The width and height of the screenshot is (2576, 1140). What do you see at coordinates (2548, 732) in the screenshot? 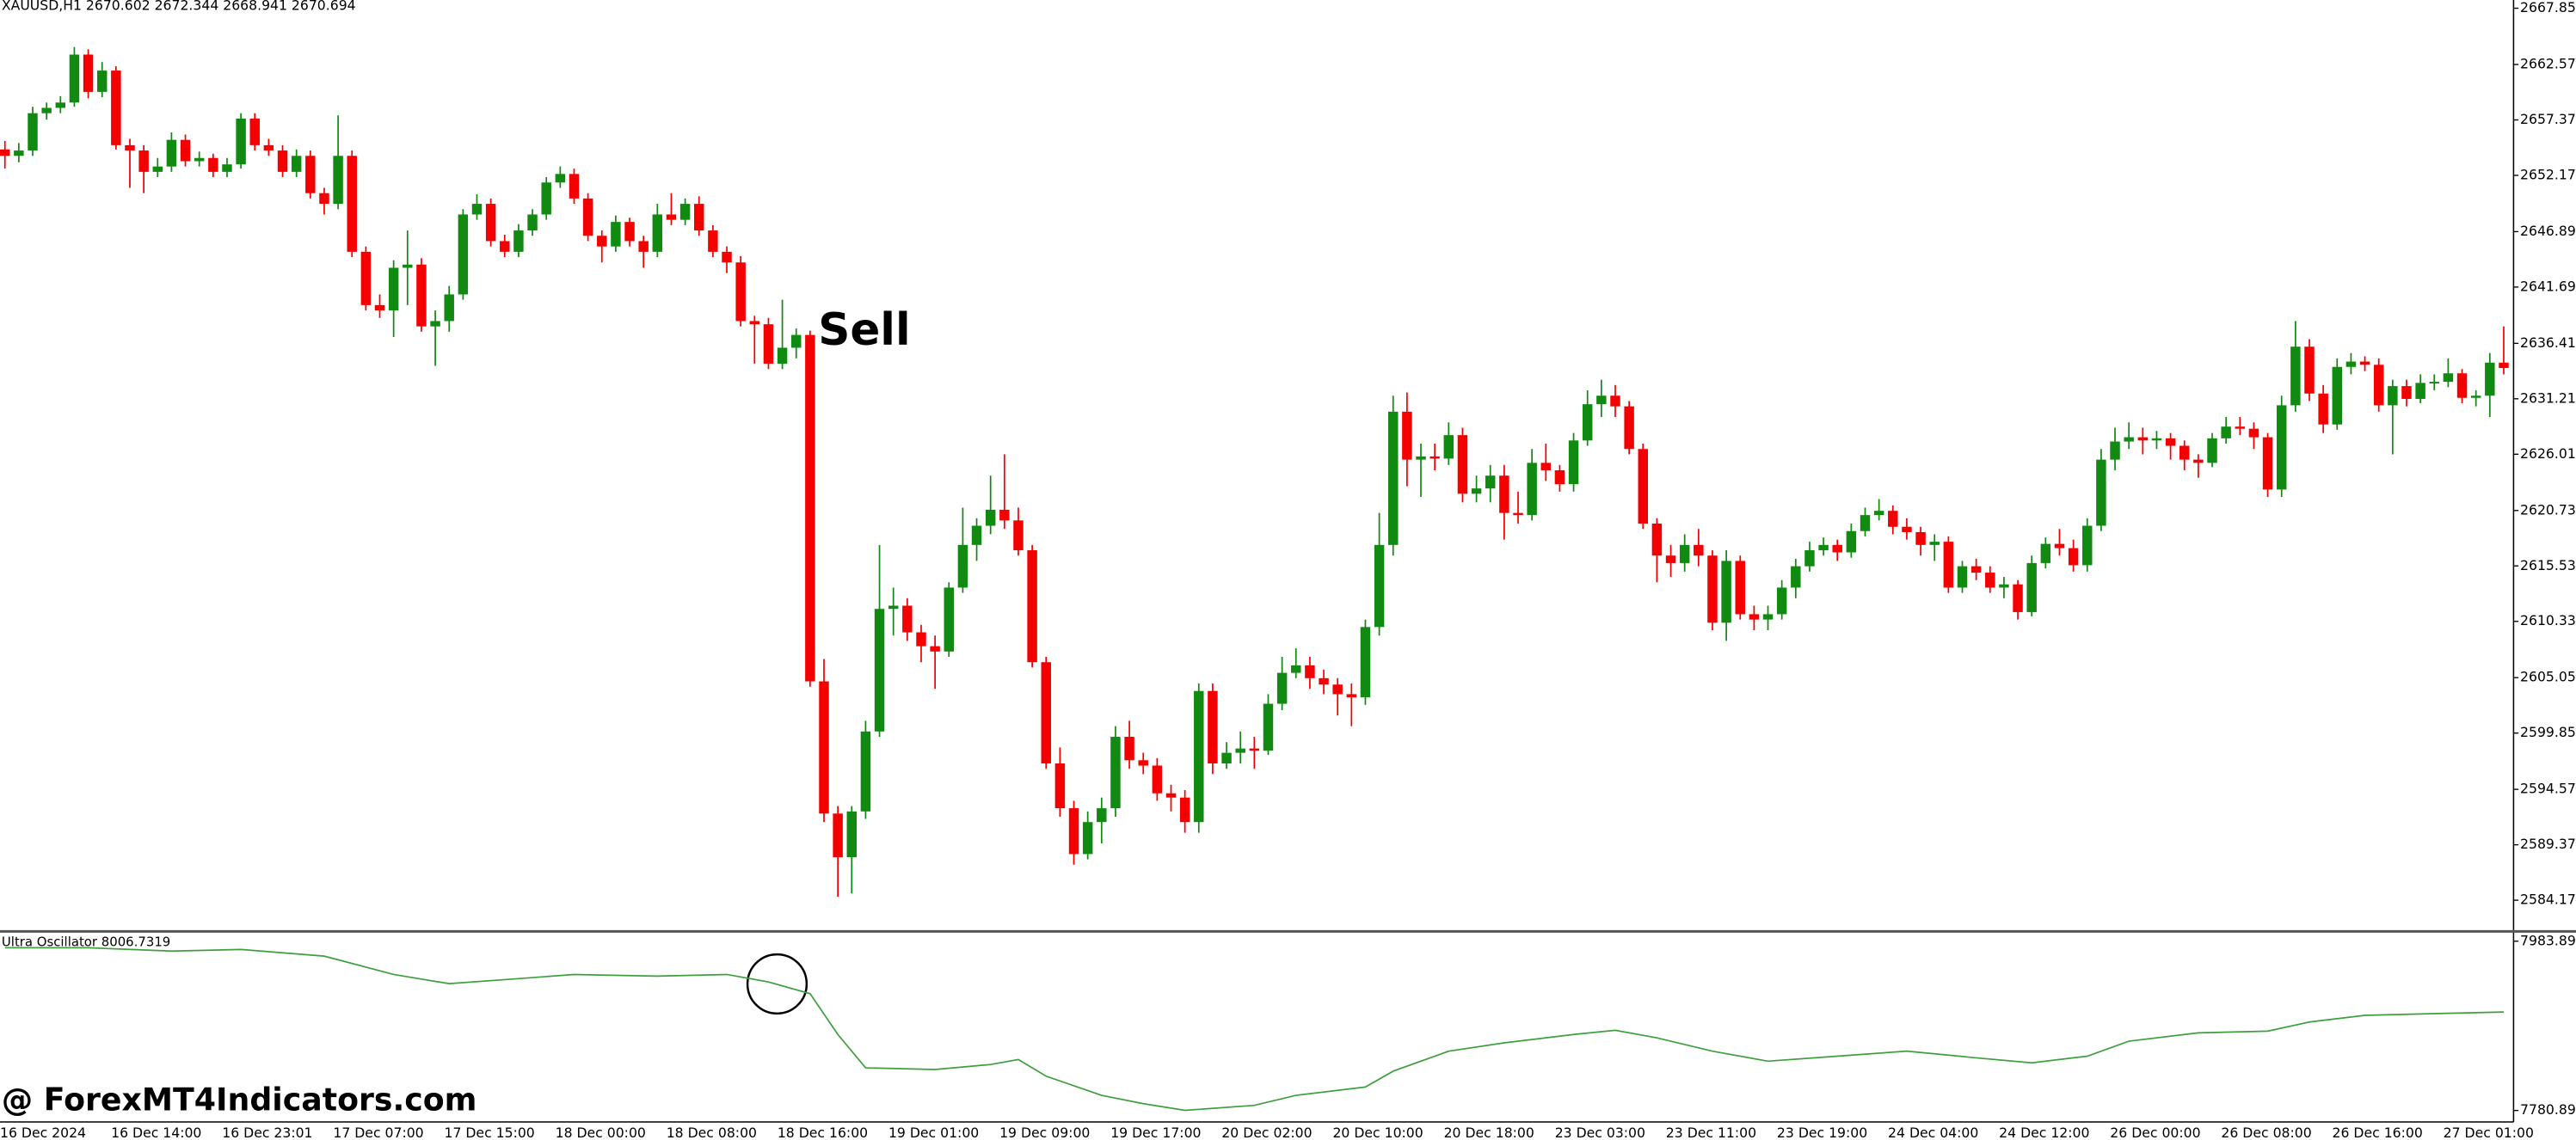
I see `y-tick-label: 2599.850` at bounding box center [2548, 732].